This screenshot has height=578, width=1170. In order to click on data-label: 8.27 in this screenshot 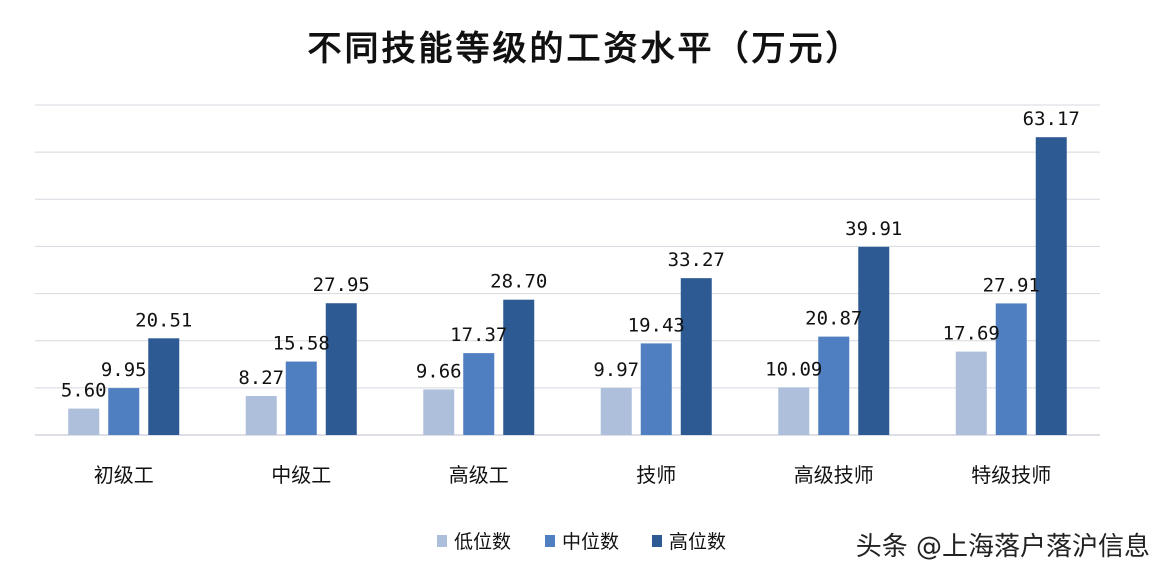, I will do `click(261, 378)`.